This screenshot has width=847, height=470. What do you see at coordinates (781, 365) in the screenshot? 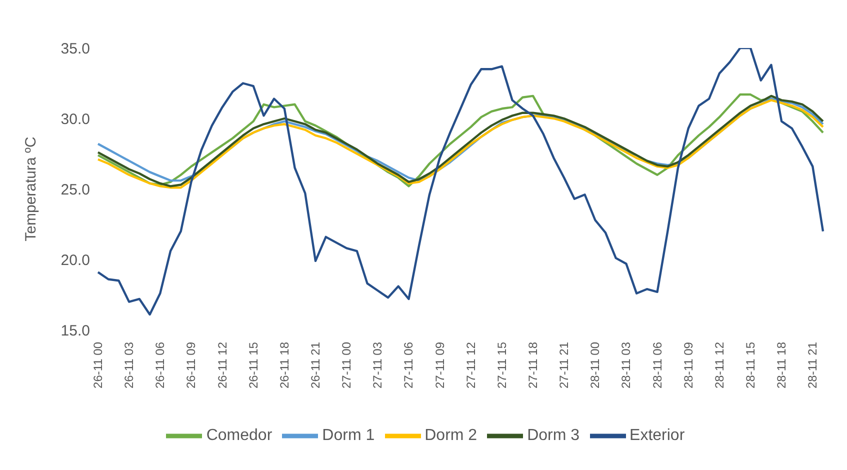
I see `x-tick-label: 28-11 18` at bounding box center [781, 365].